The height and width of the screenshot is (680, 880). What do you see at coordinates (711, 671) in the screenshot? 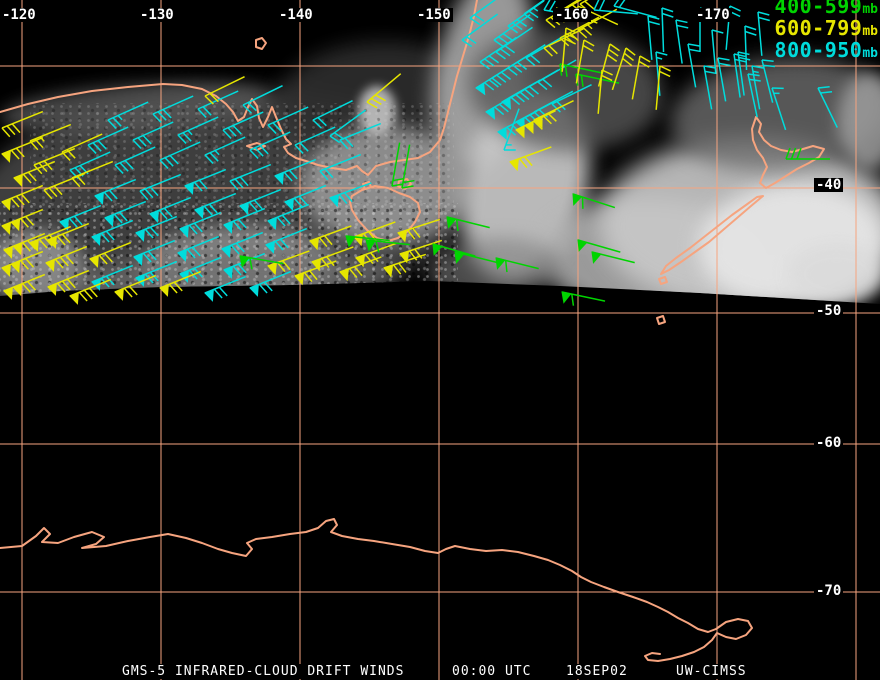
I see `caption-text: UW-CIMSS` at bounding box center [711, 671].